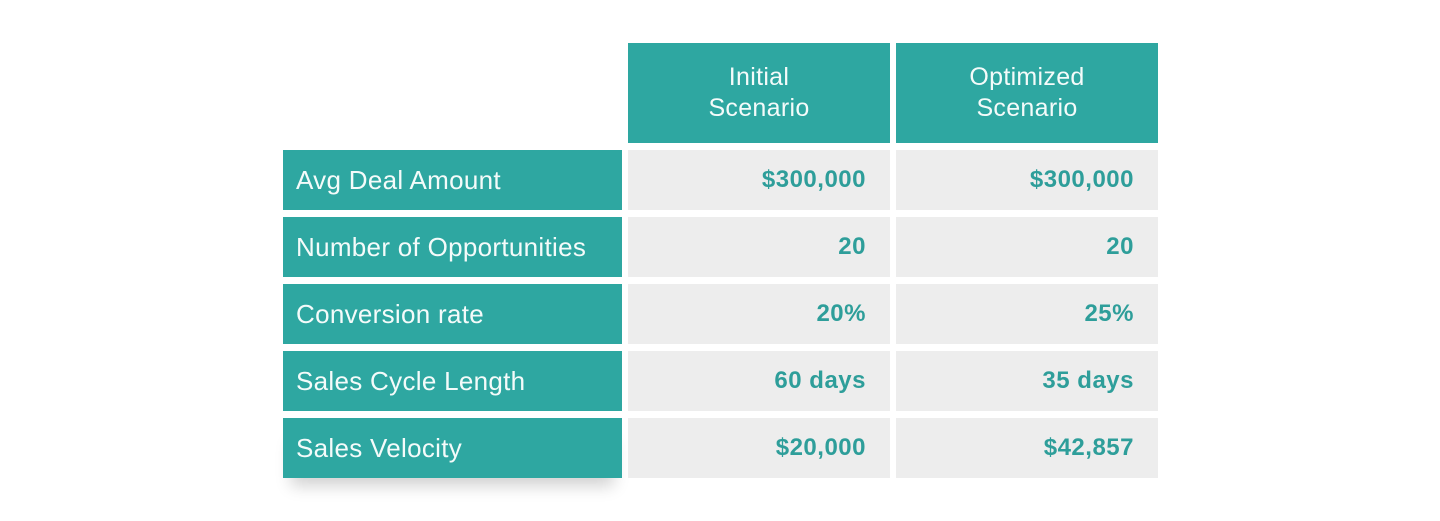 This screenshot has width=1440, height=521. Describe the element at coordinates (452, 381) in the screenshot. I see `row-label-sales-cycle-length: Sales Cycle Length` at that location.